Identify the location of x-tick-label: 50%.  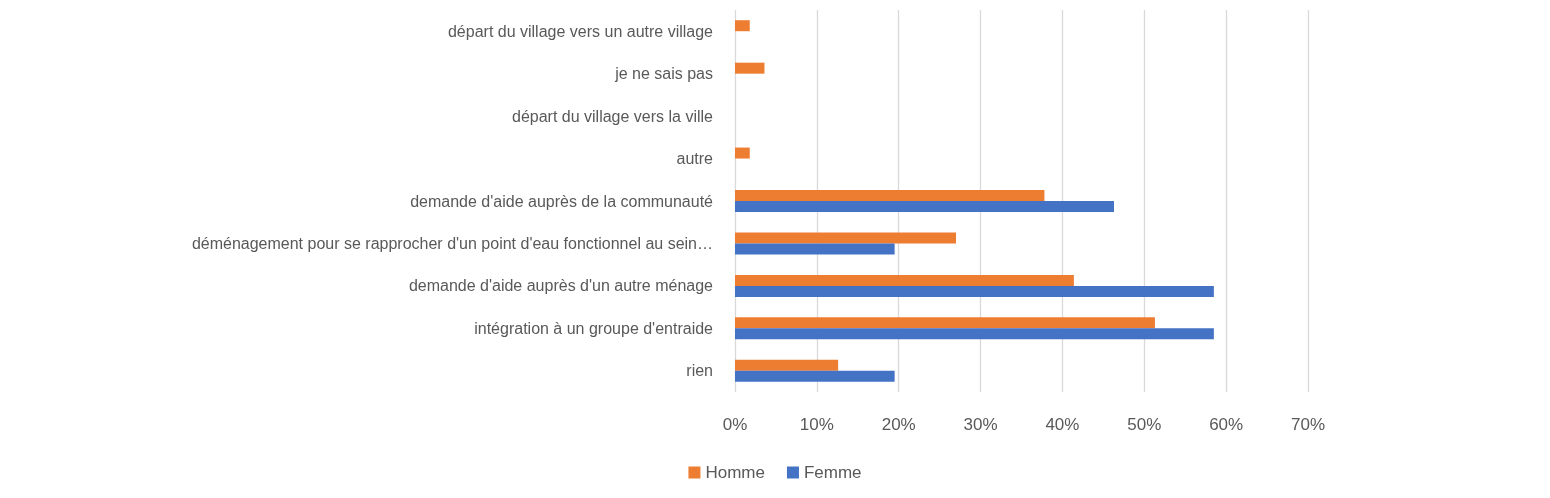
(1144, 424).